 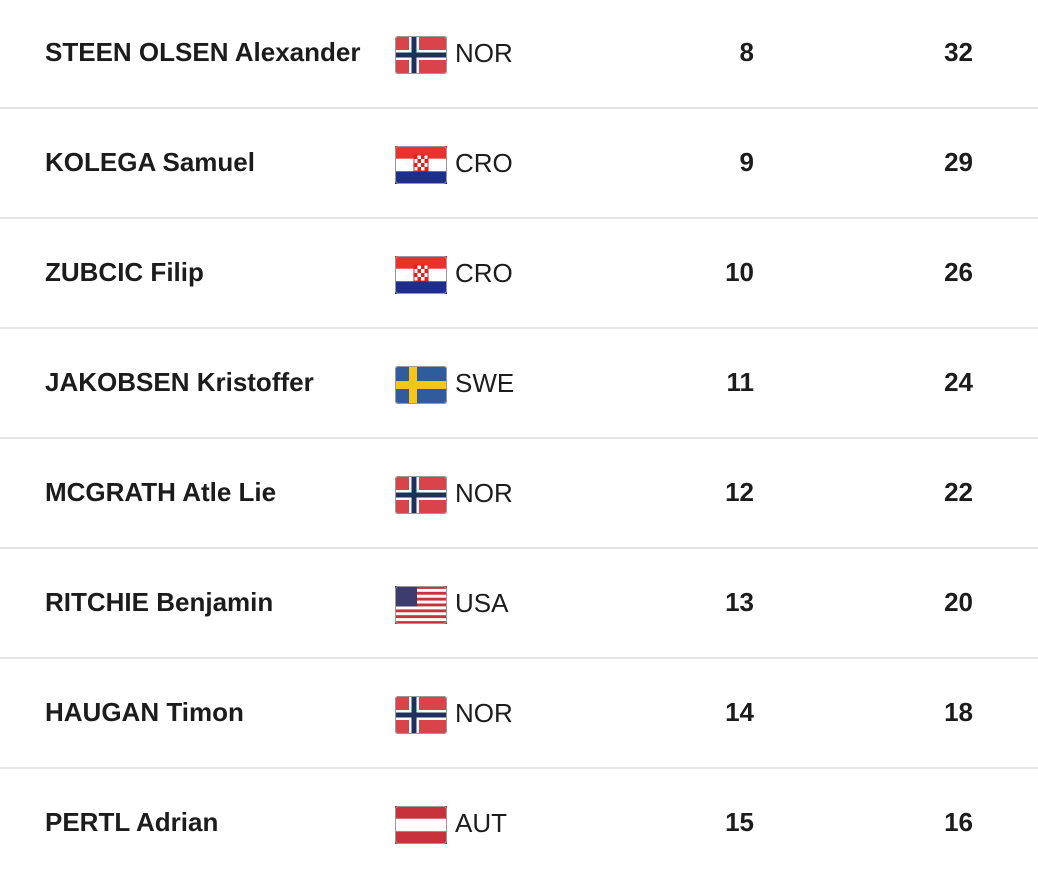 I want to click on athlete-name: ZUBCIC Filip, so click(x=124, y=272).